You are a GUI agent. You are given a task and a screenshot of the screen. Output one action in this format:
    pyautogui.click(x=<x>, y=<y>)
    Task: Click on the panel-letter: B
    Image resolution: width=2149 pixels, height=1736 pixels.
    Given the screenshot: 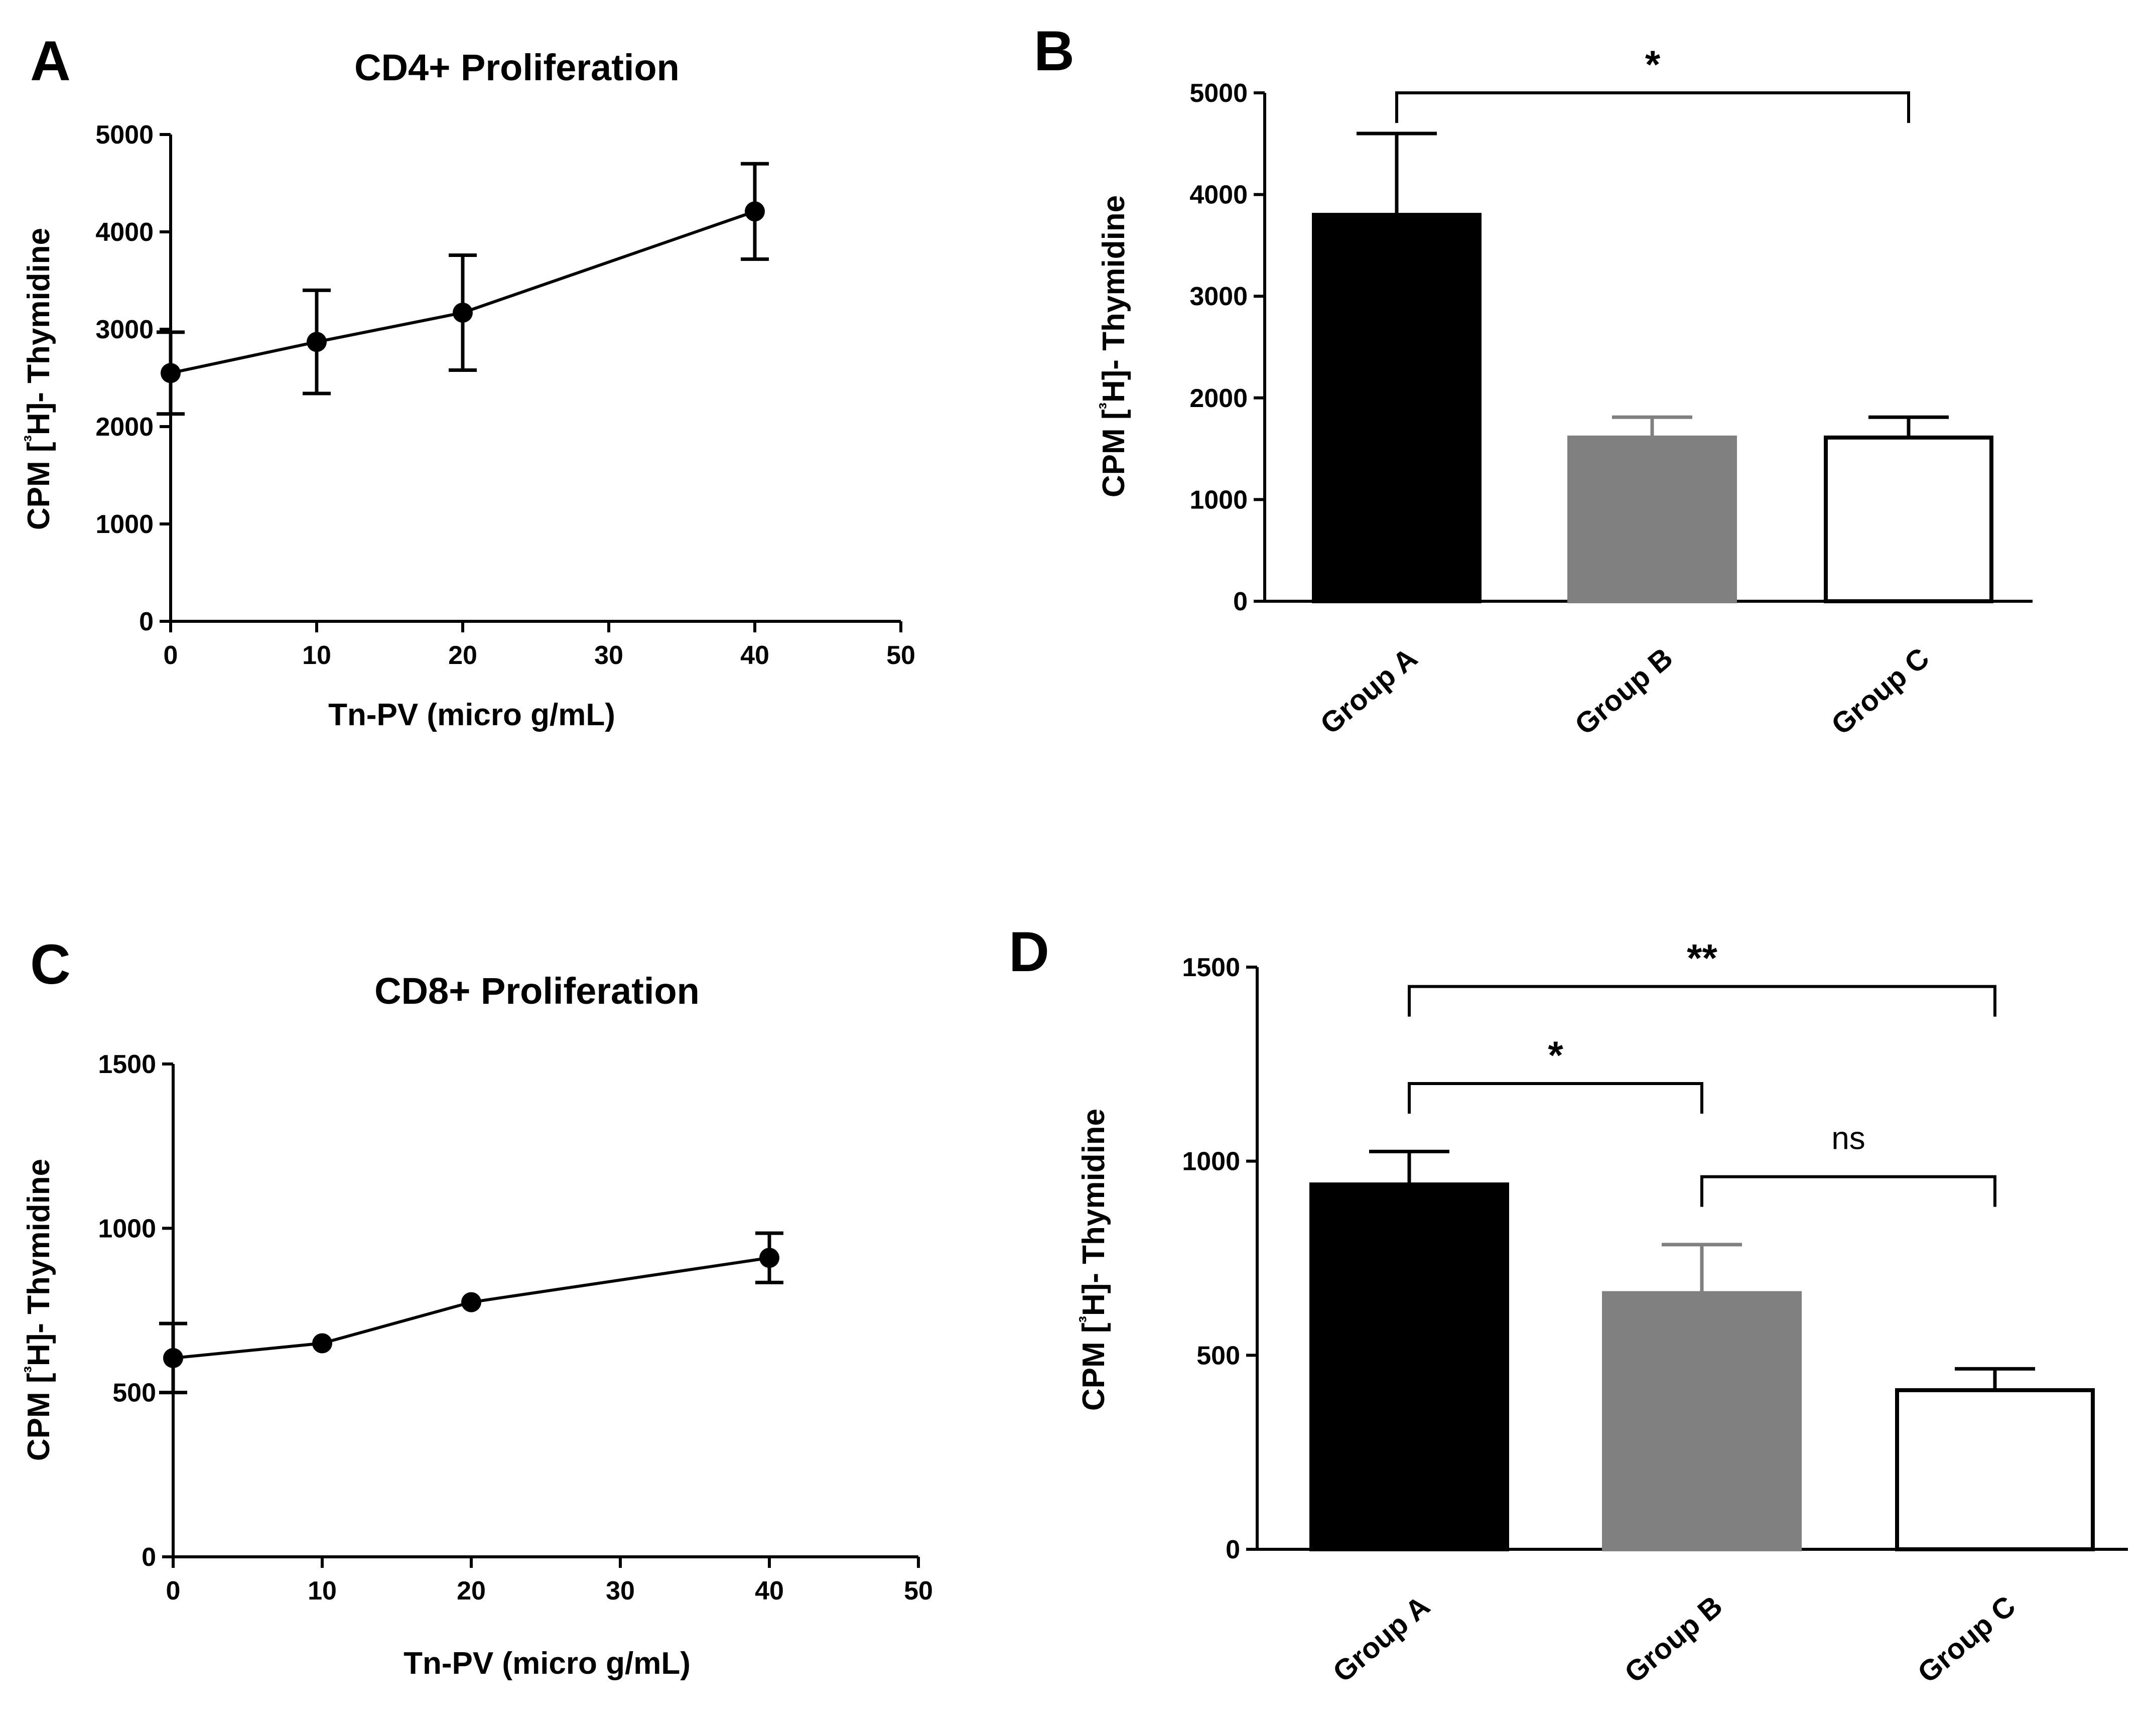 What is the action you would take?
    pyautogui.click(x=1054, y=51)
    